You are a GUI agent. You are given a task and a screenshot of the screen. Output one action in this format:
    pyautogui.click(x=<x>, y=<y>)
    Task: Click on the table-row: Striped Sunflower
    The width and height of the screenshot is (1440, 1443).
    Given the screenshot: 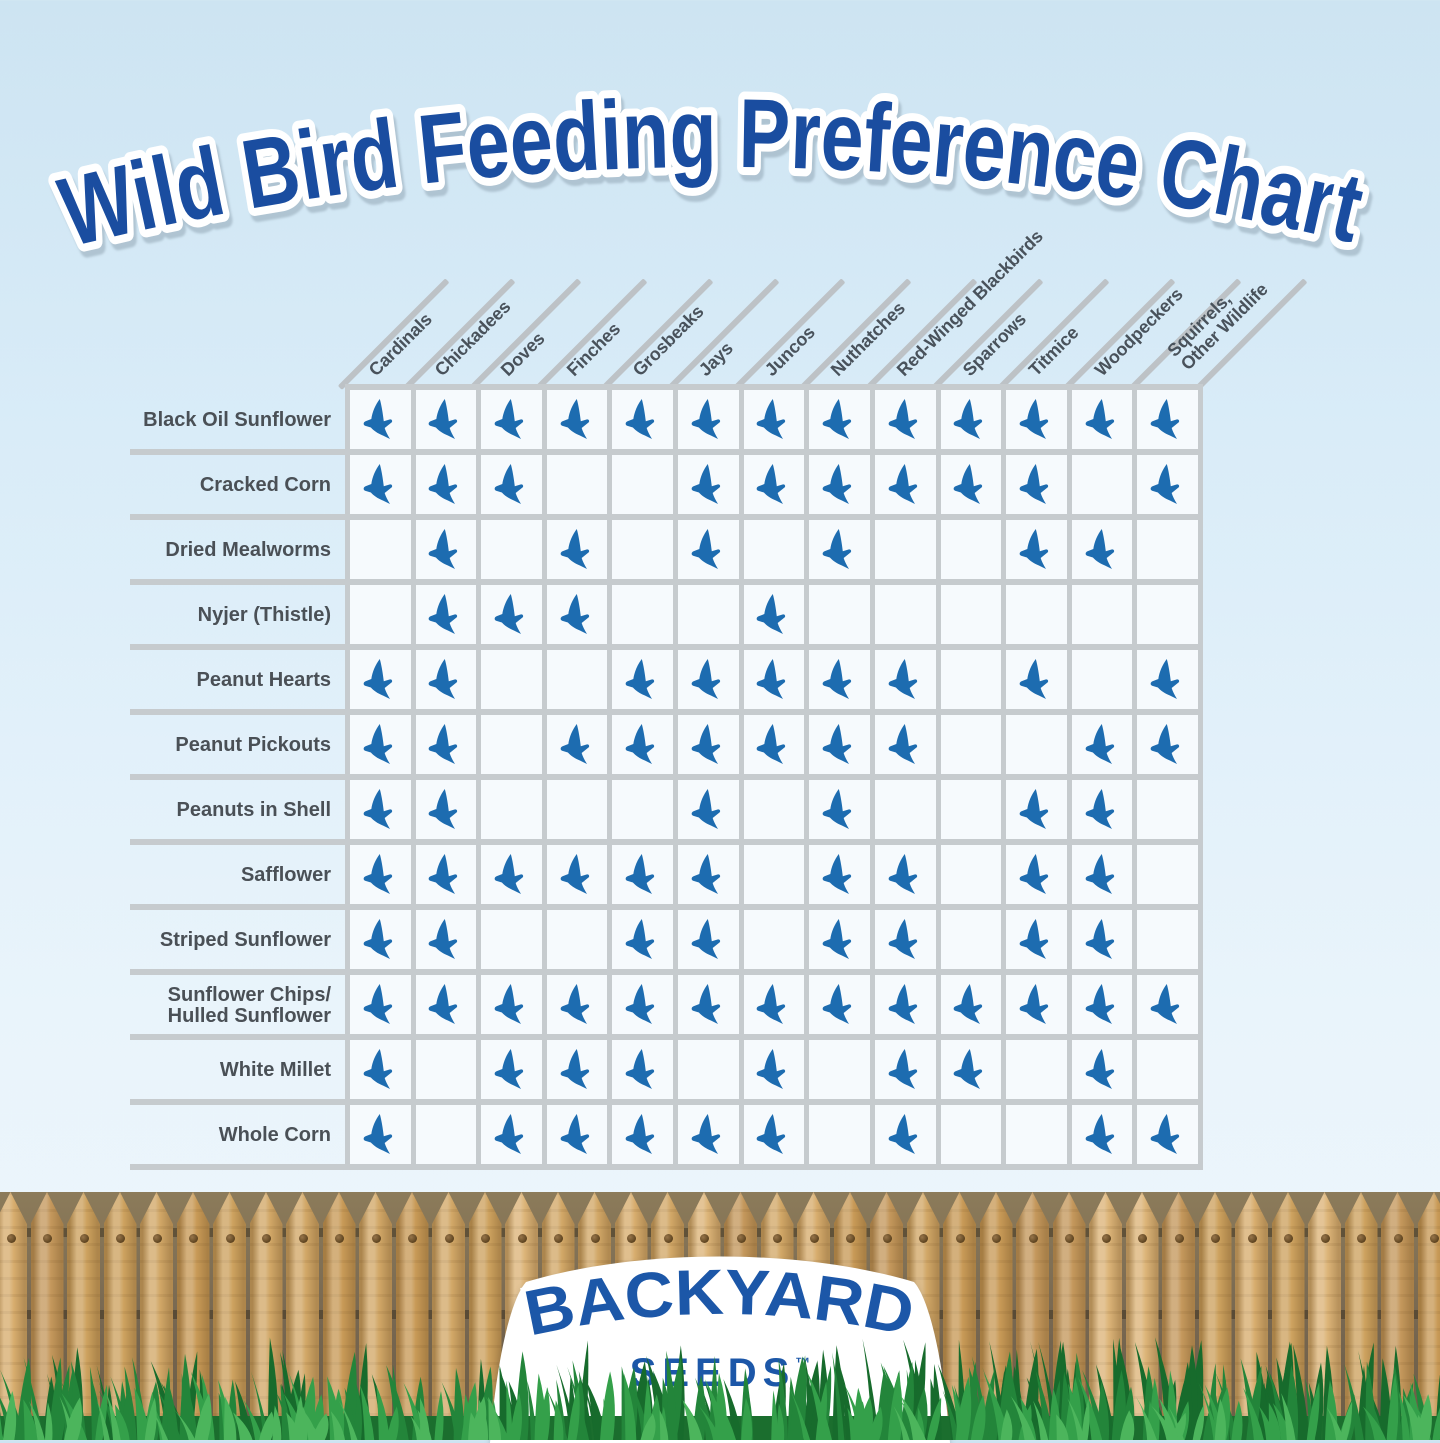 What is the action you would take?
    pyautogui.click(x=666, y=942)
    